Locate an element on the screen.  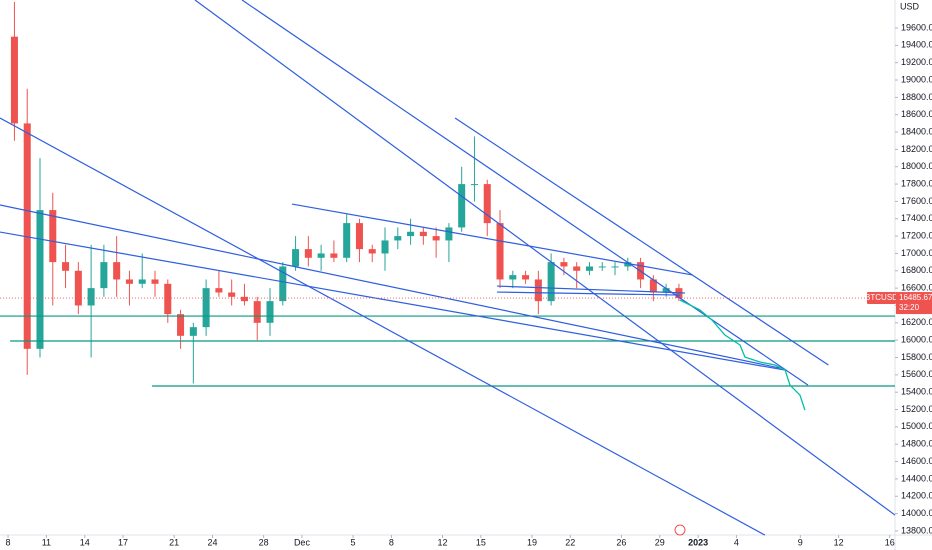
y-tick-label: 15000.00 is located at coordinates (916, 426).